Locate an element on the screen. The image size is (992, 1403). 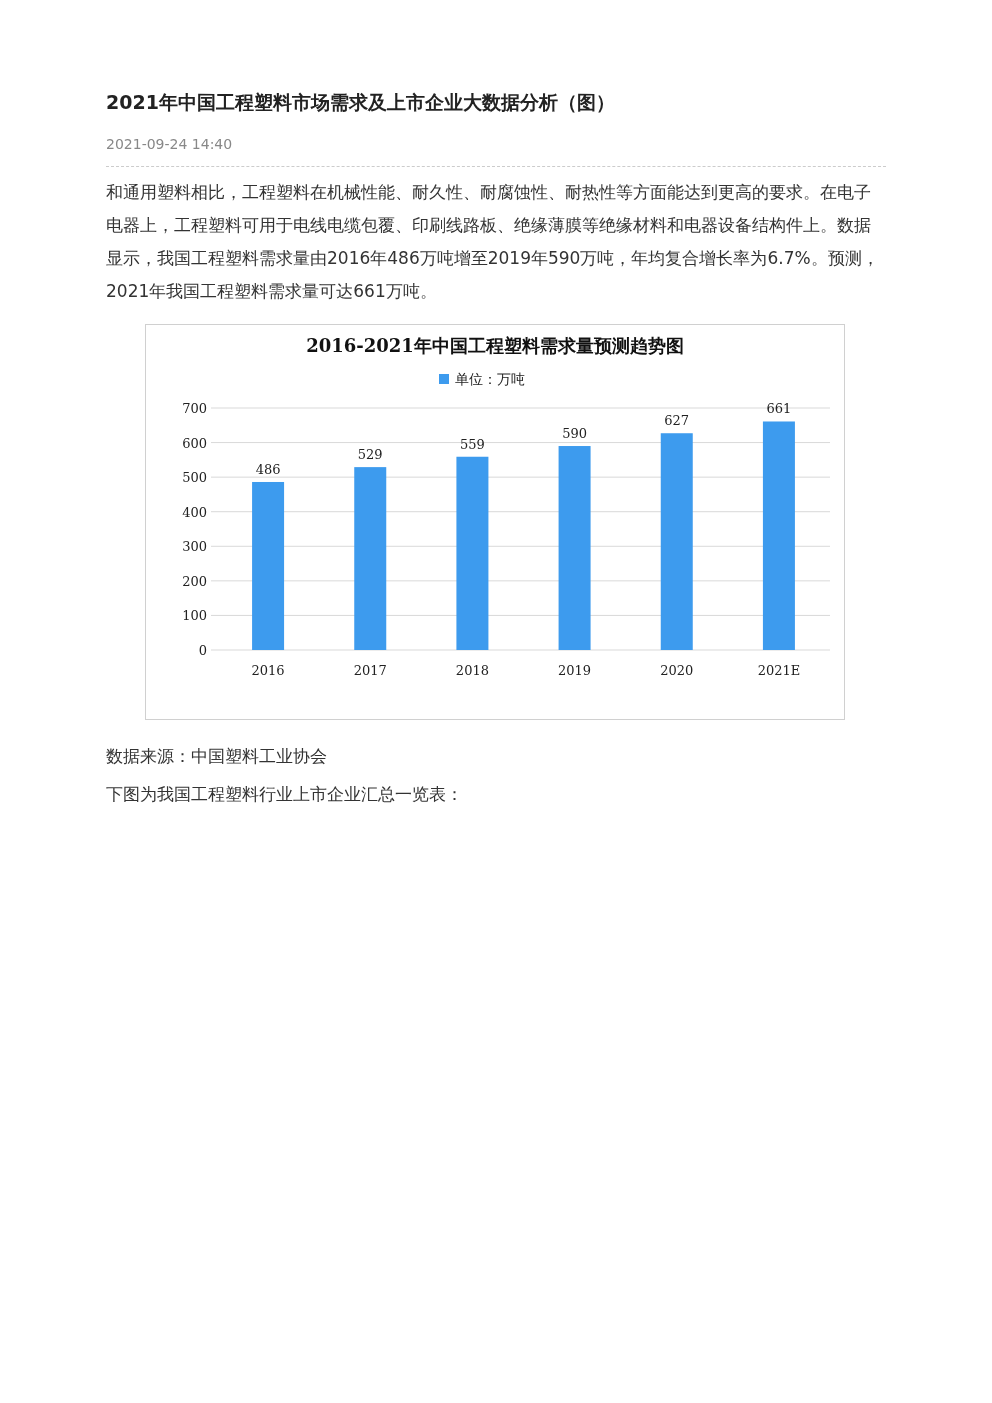
chart-title: 2016-2021年中国工程塑料需求量预测趋势图 is located at coordinates (495, 345).